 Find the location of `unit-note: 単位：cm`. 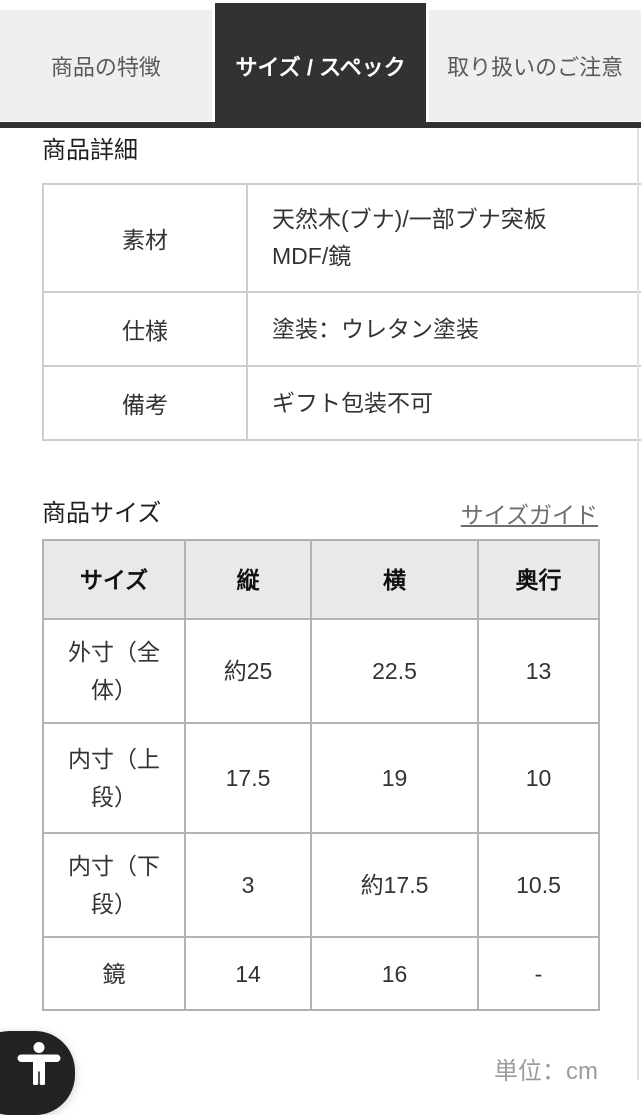

unit-note: 単位：cm is located at coordinates (546, 1071).